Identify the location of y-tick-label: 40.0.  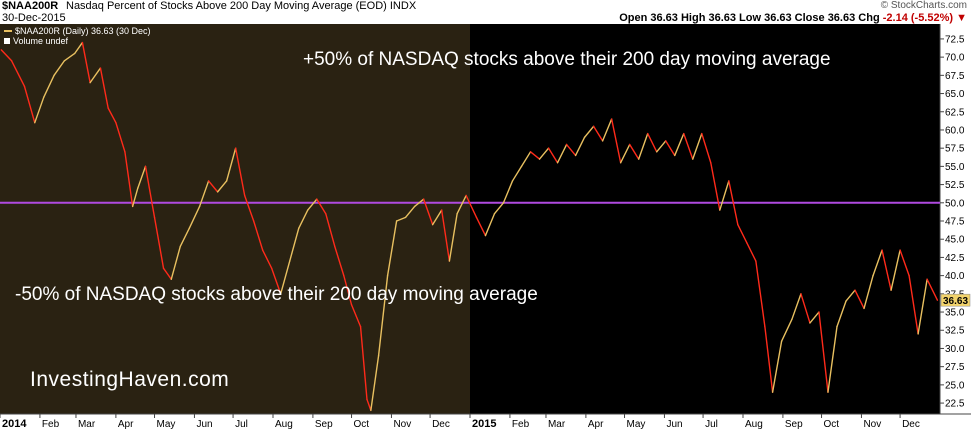
(955, 276).